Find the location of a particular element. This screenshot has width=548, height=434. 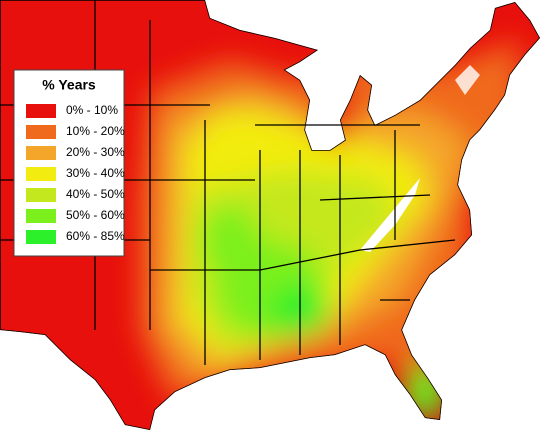

legend-label: 30% - 40% is located at coordinates (95, 173).